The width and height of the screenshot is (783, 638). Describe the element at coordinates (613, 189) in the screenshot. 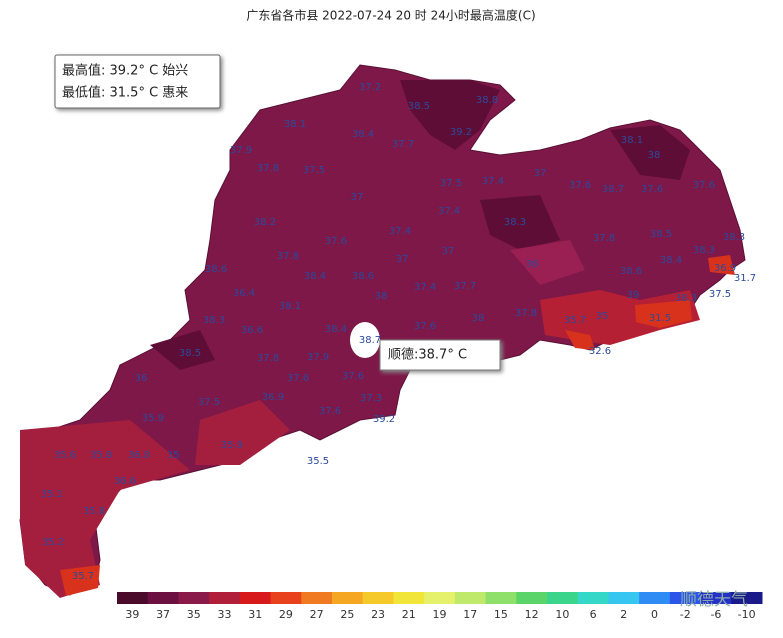

I see `county-value: 38.7` at that location.